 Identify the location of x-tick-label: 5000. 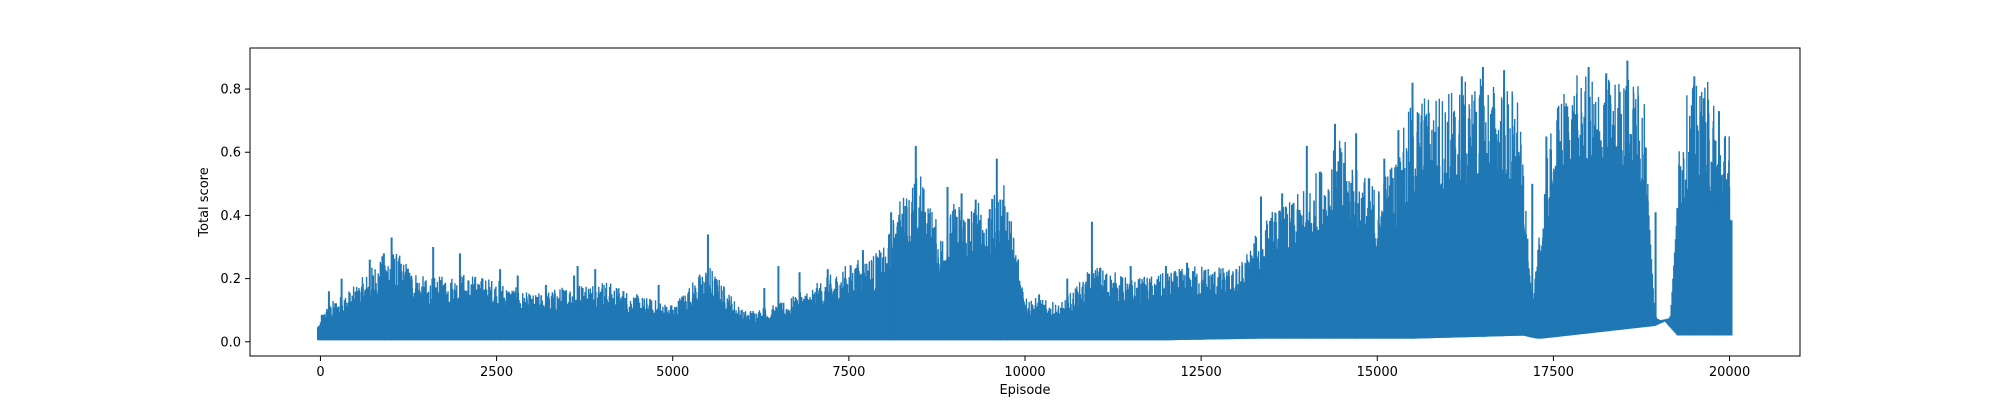
(672, 372).